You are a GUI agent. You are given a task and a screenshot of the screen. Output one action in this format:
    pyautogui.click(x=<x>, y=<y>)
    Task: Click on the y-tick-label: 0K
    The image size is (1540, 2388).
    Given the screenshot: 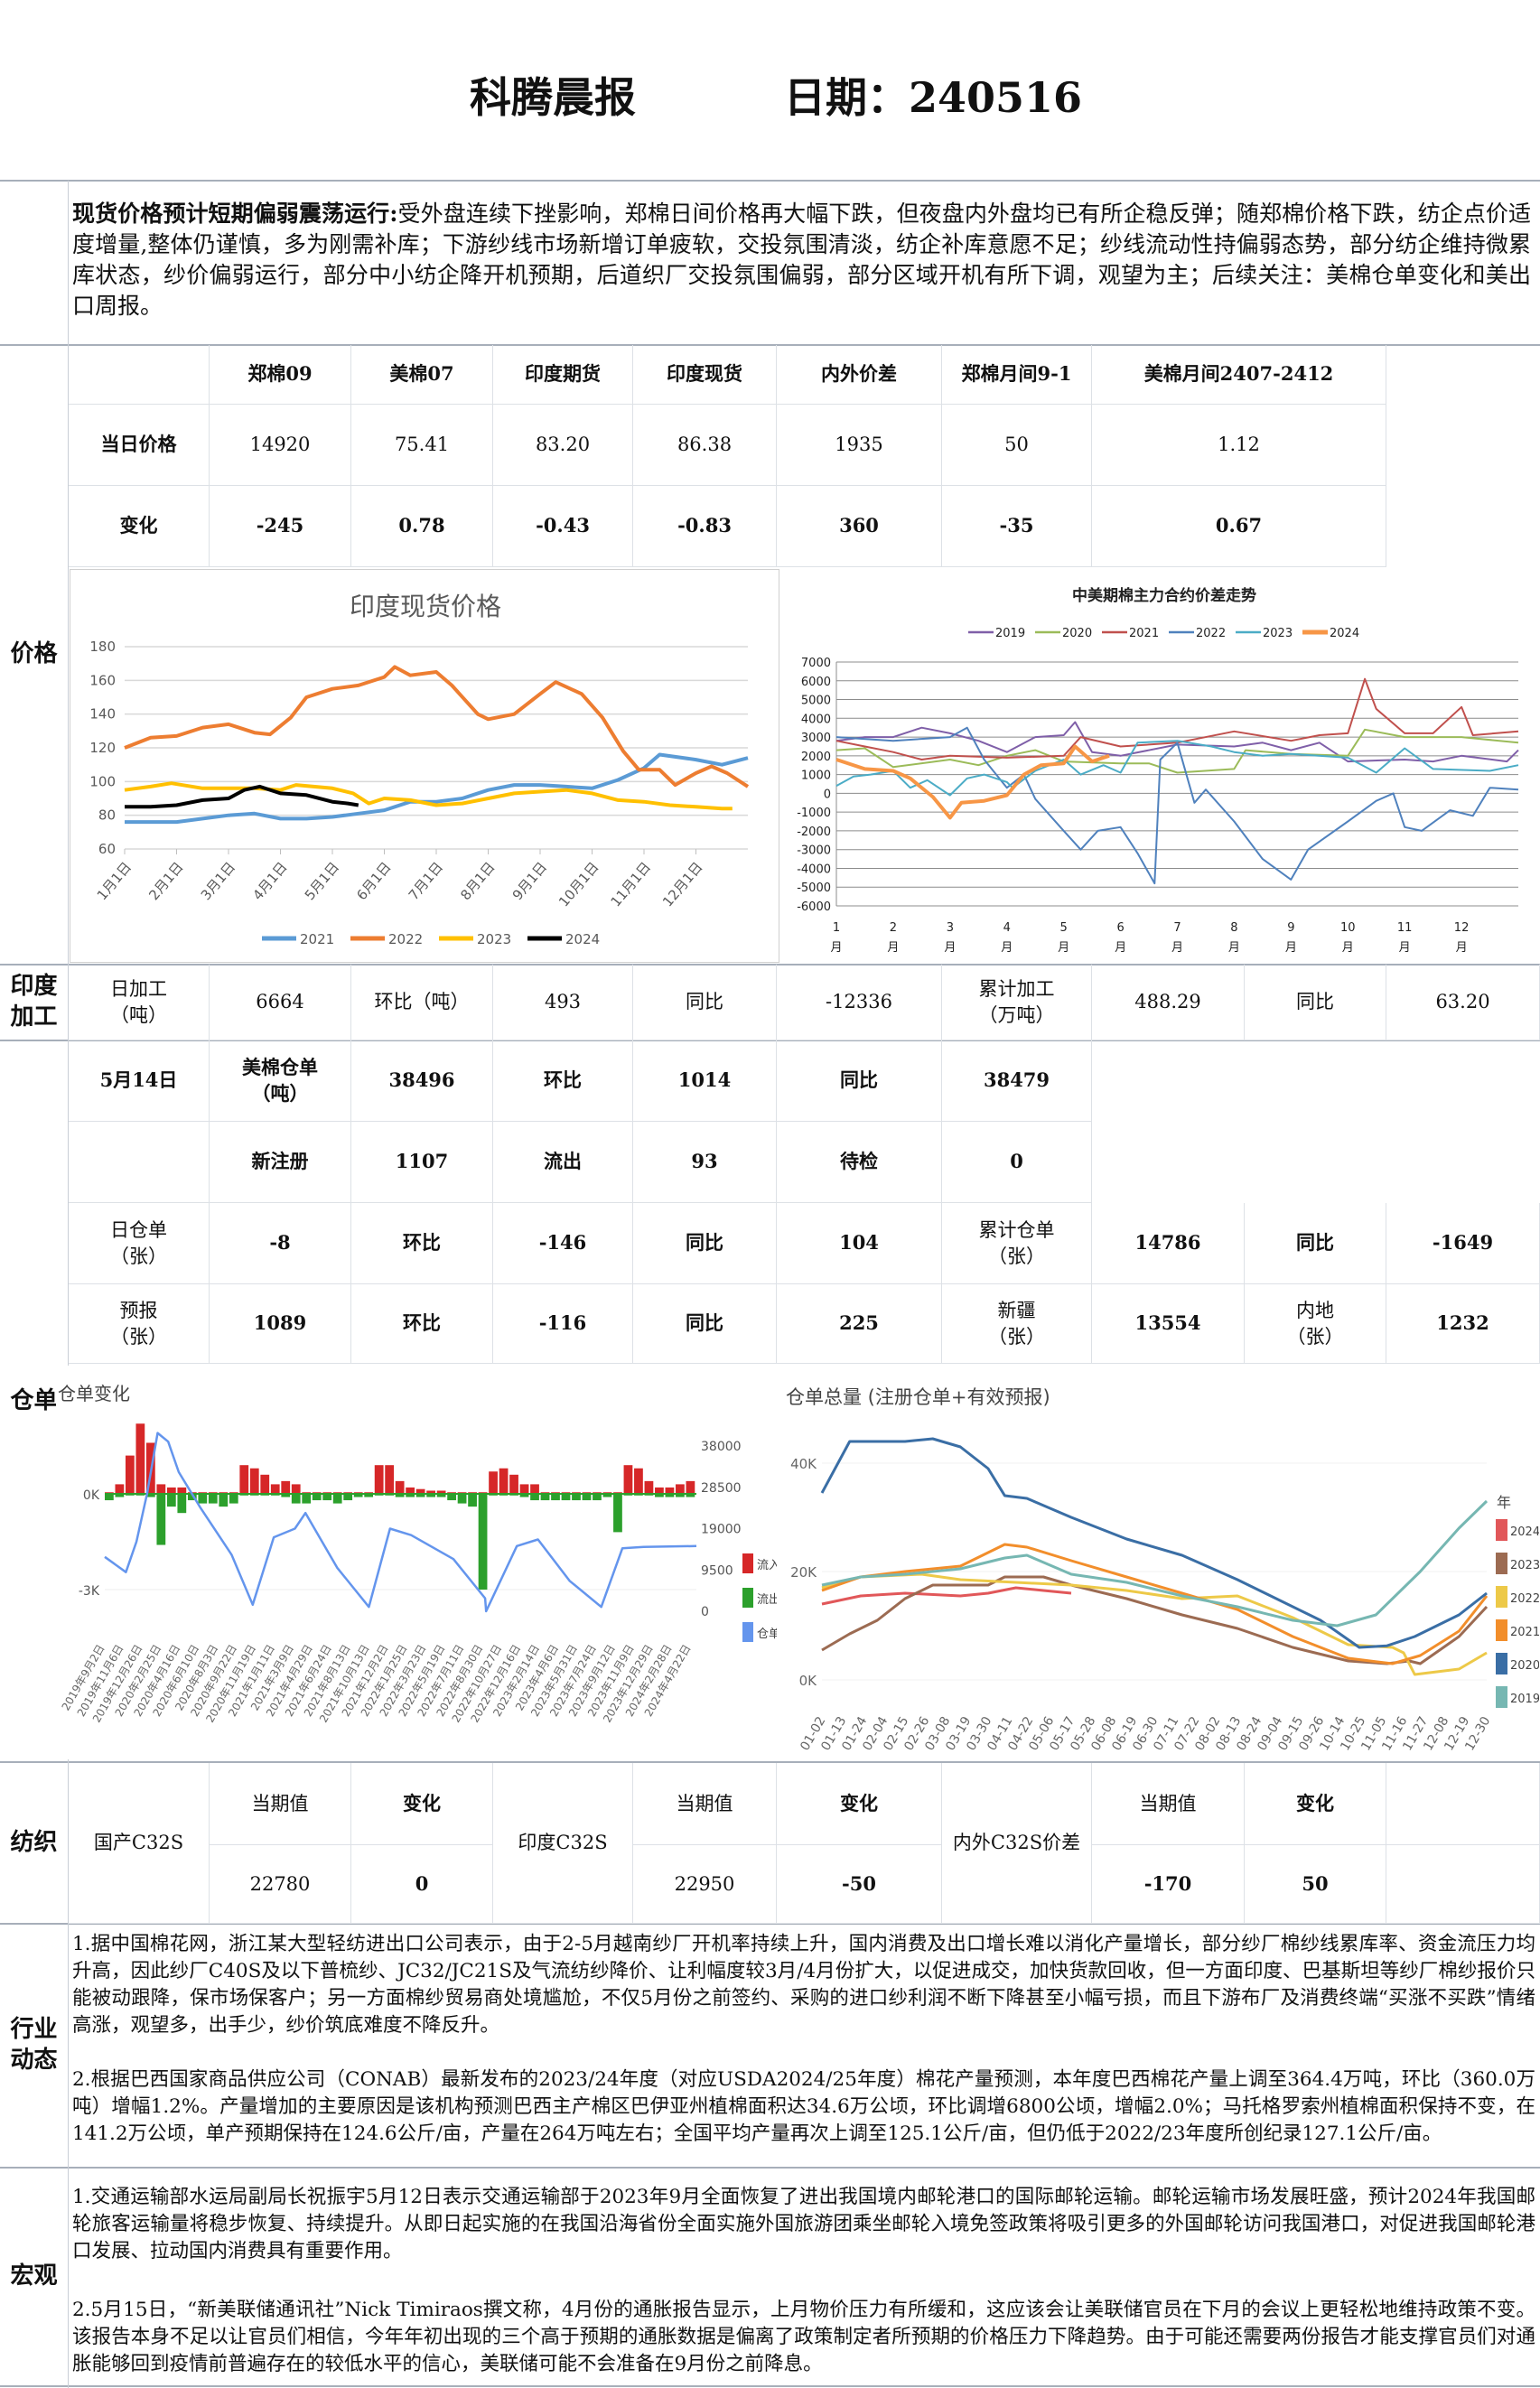 What is the action you would take?
    pyautogui.click(x=808, y=1681)
    